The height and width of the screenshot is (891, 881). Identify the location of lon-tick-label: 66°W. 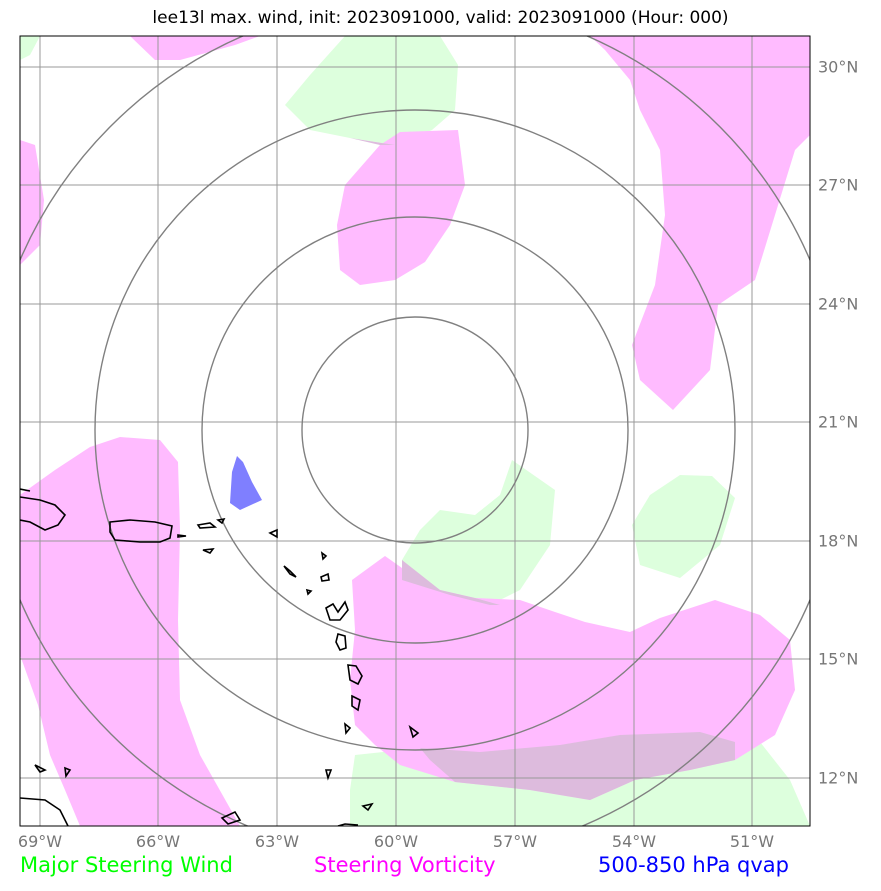
(158, 841).